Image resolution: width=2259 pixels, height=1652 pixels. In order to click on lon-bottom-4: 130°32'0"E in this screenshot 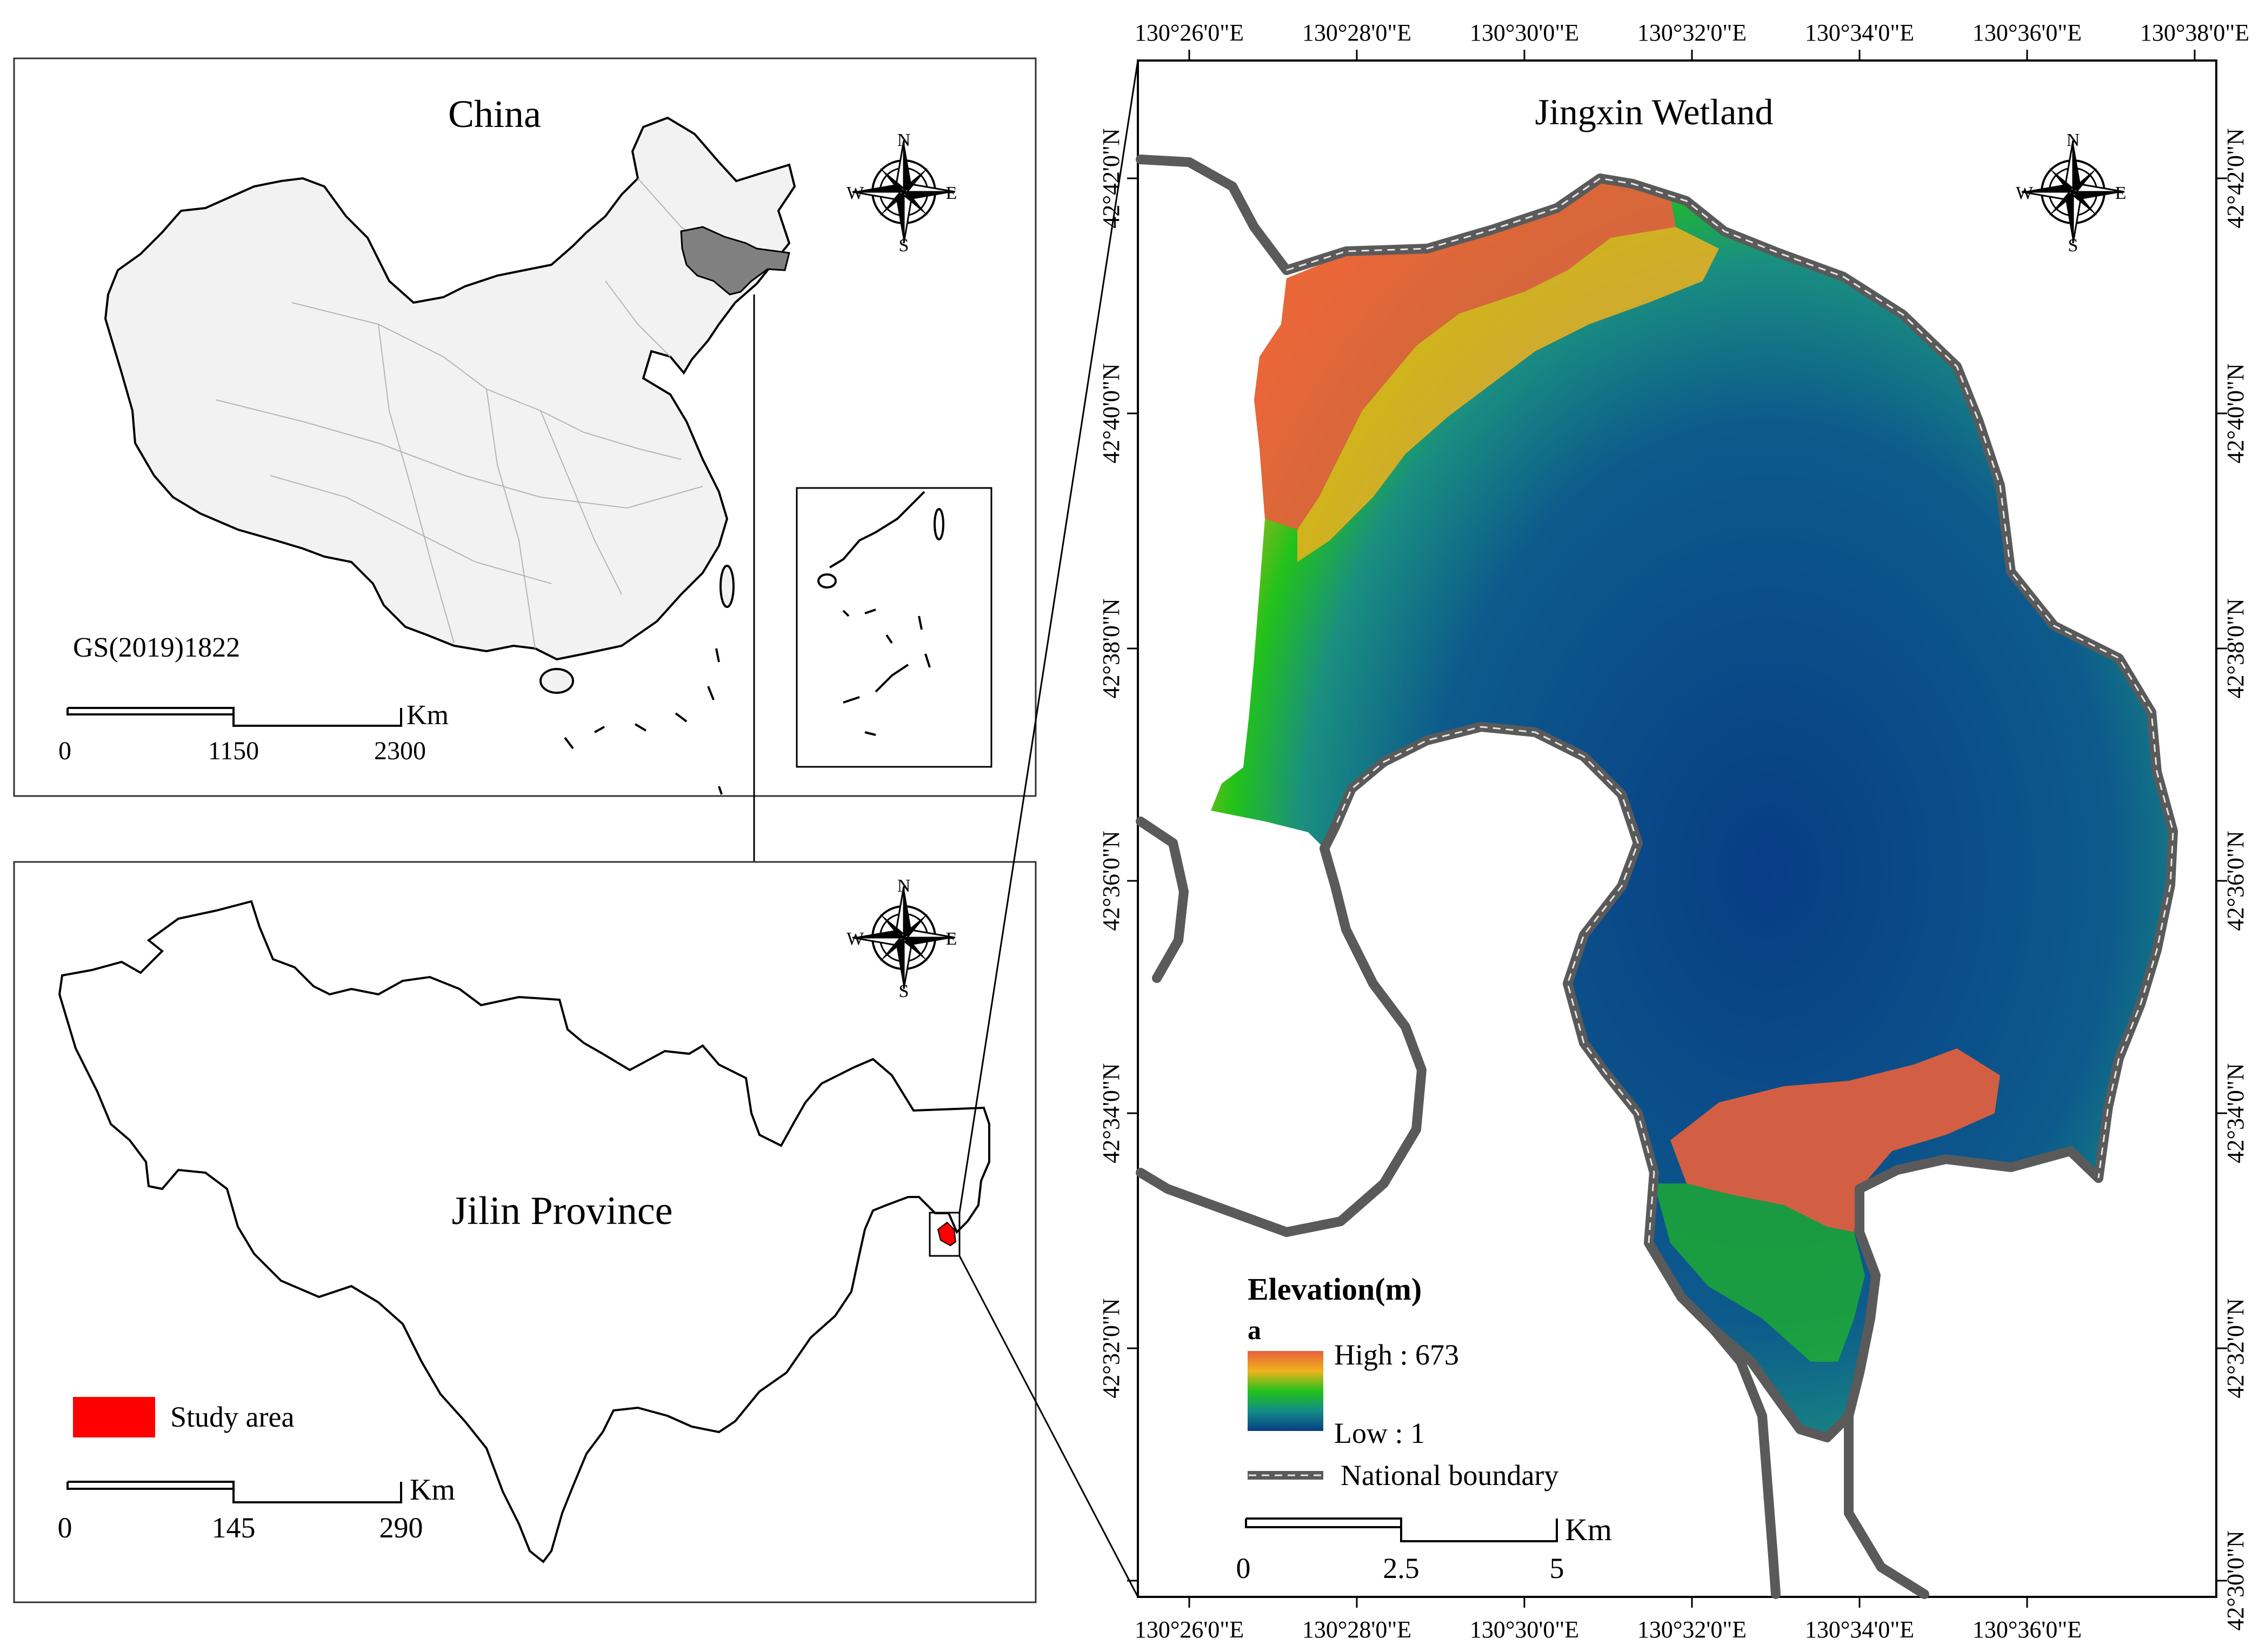, I will do `click(1692, 1629)`.